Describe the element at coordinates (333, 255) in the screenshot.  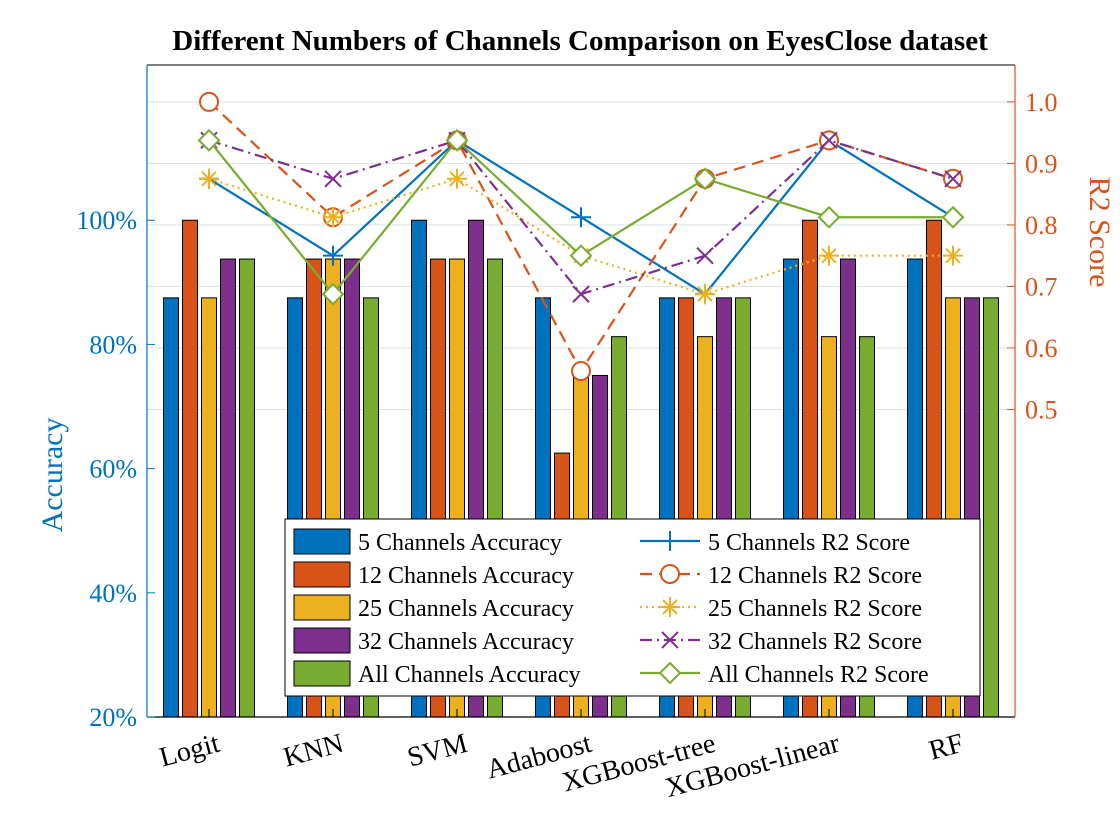
I see `marker-s0-c1` at that location.